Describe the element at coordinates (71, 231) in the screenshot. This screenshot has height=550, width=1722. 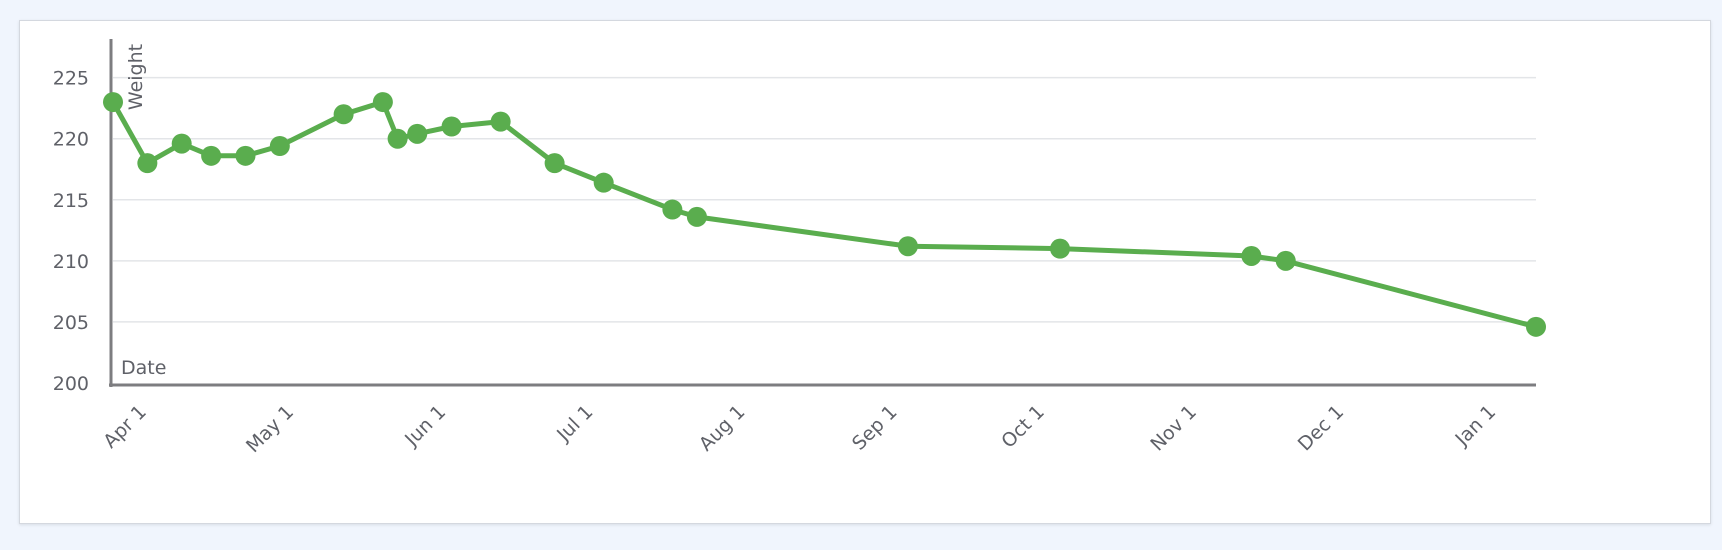
I see `y-axis-tick-labels: 200 205 210 215 220 225` at that location.